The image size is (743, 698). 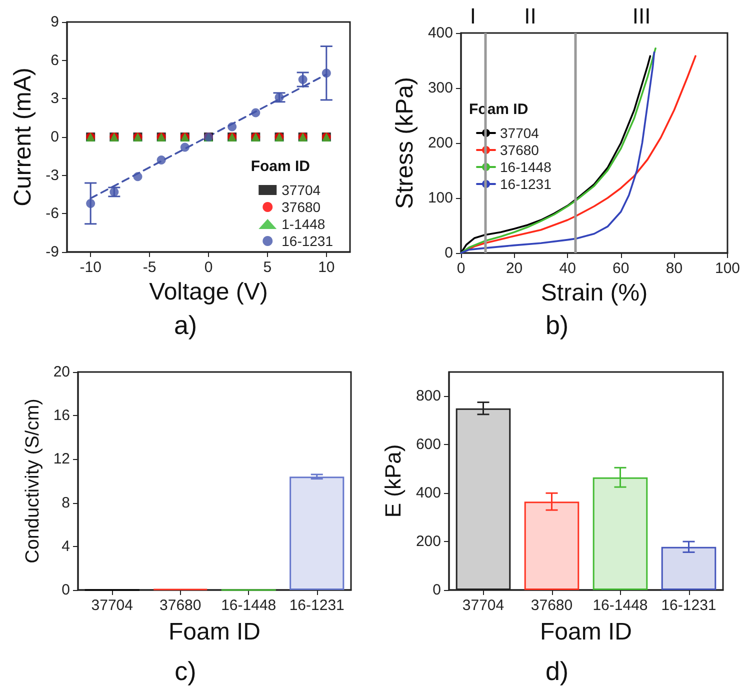 What do you see at coordinates (440, 198) in the screenshot?
I see `y-tick-label: 100` at bounding box center [440, 198].